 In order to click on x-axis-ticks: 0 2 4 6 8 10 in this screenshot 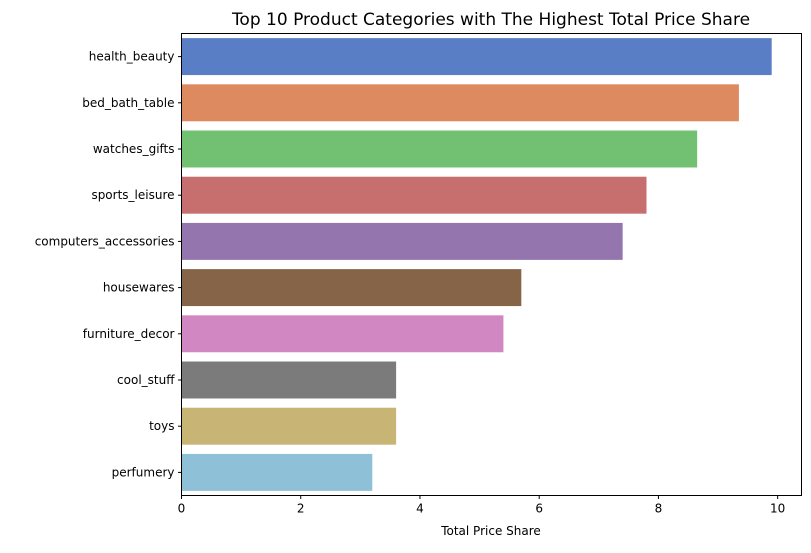, I will do `click(481, 505)`.